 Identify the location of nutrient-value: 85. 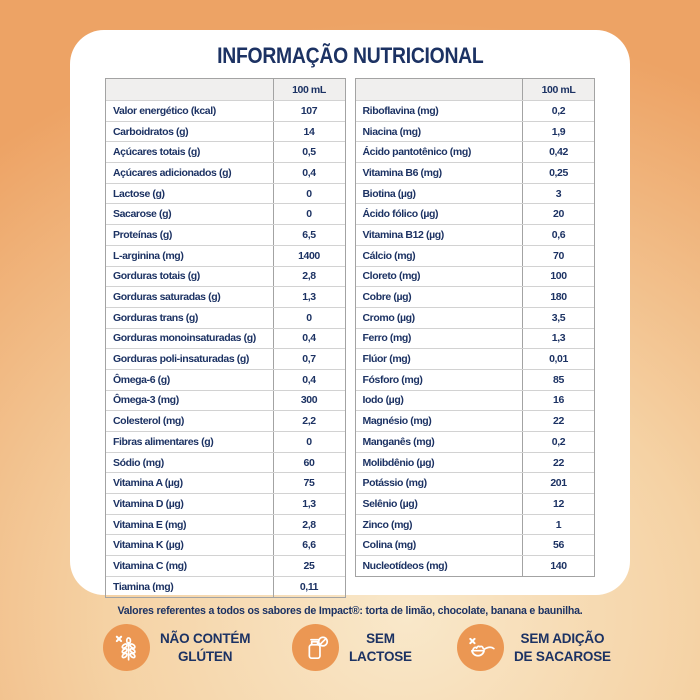
(558, 379).